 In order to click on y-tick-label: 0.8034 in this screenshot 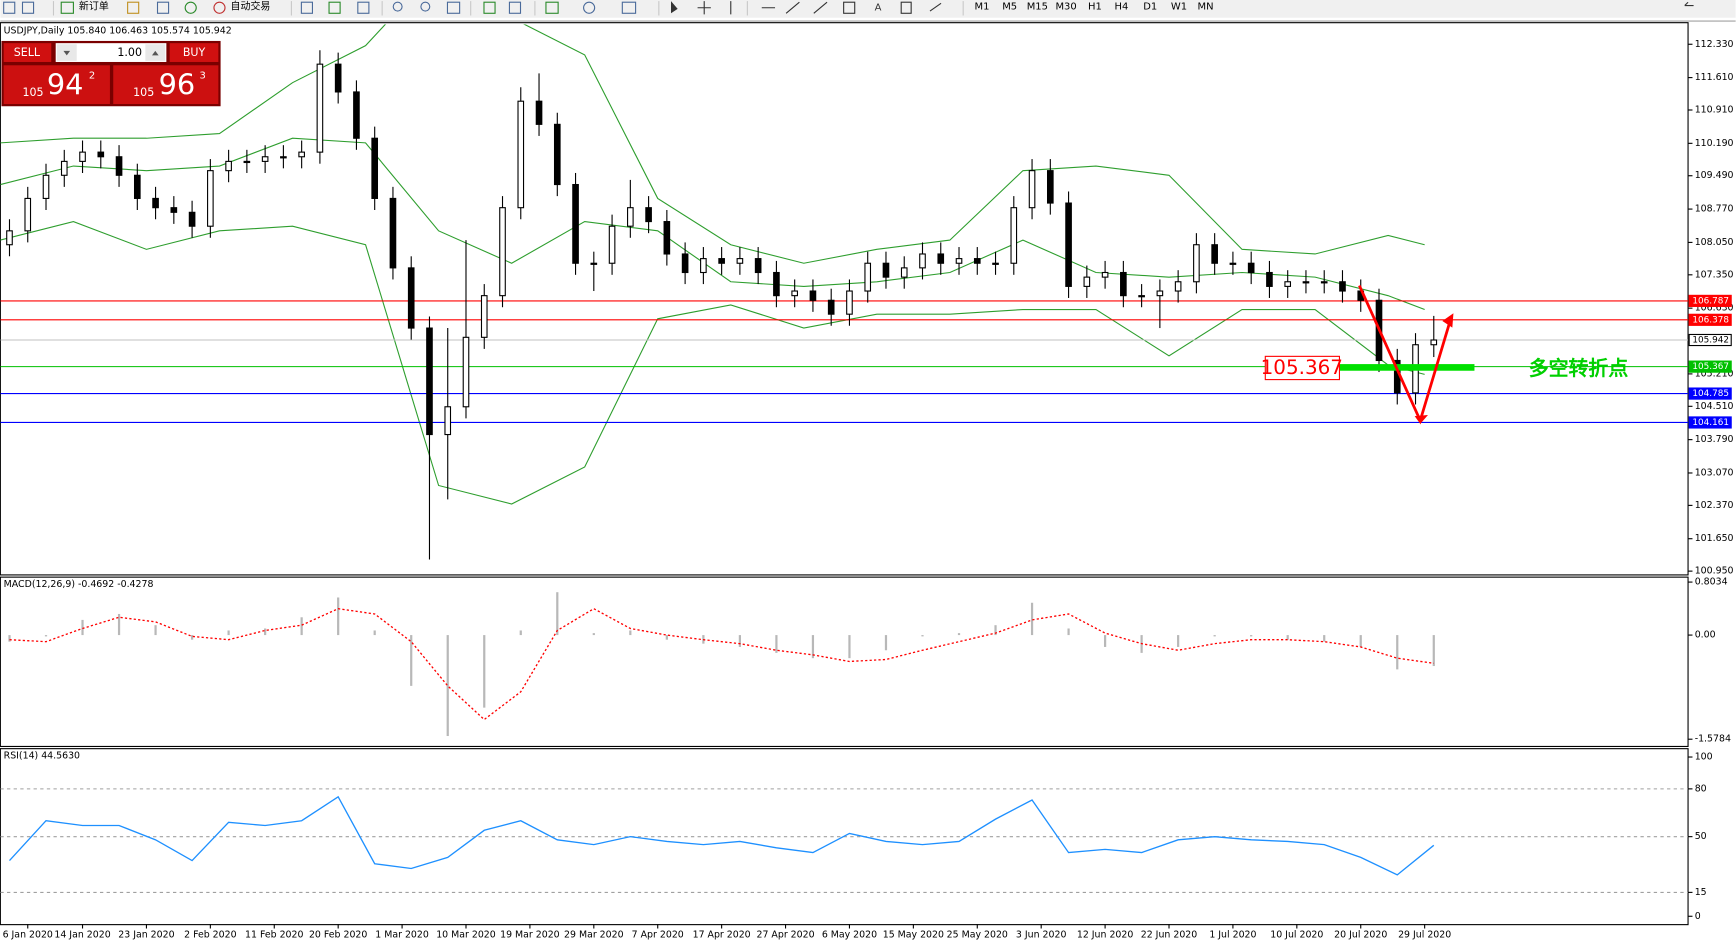, I will do `click(1711, 582)`.